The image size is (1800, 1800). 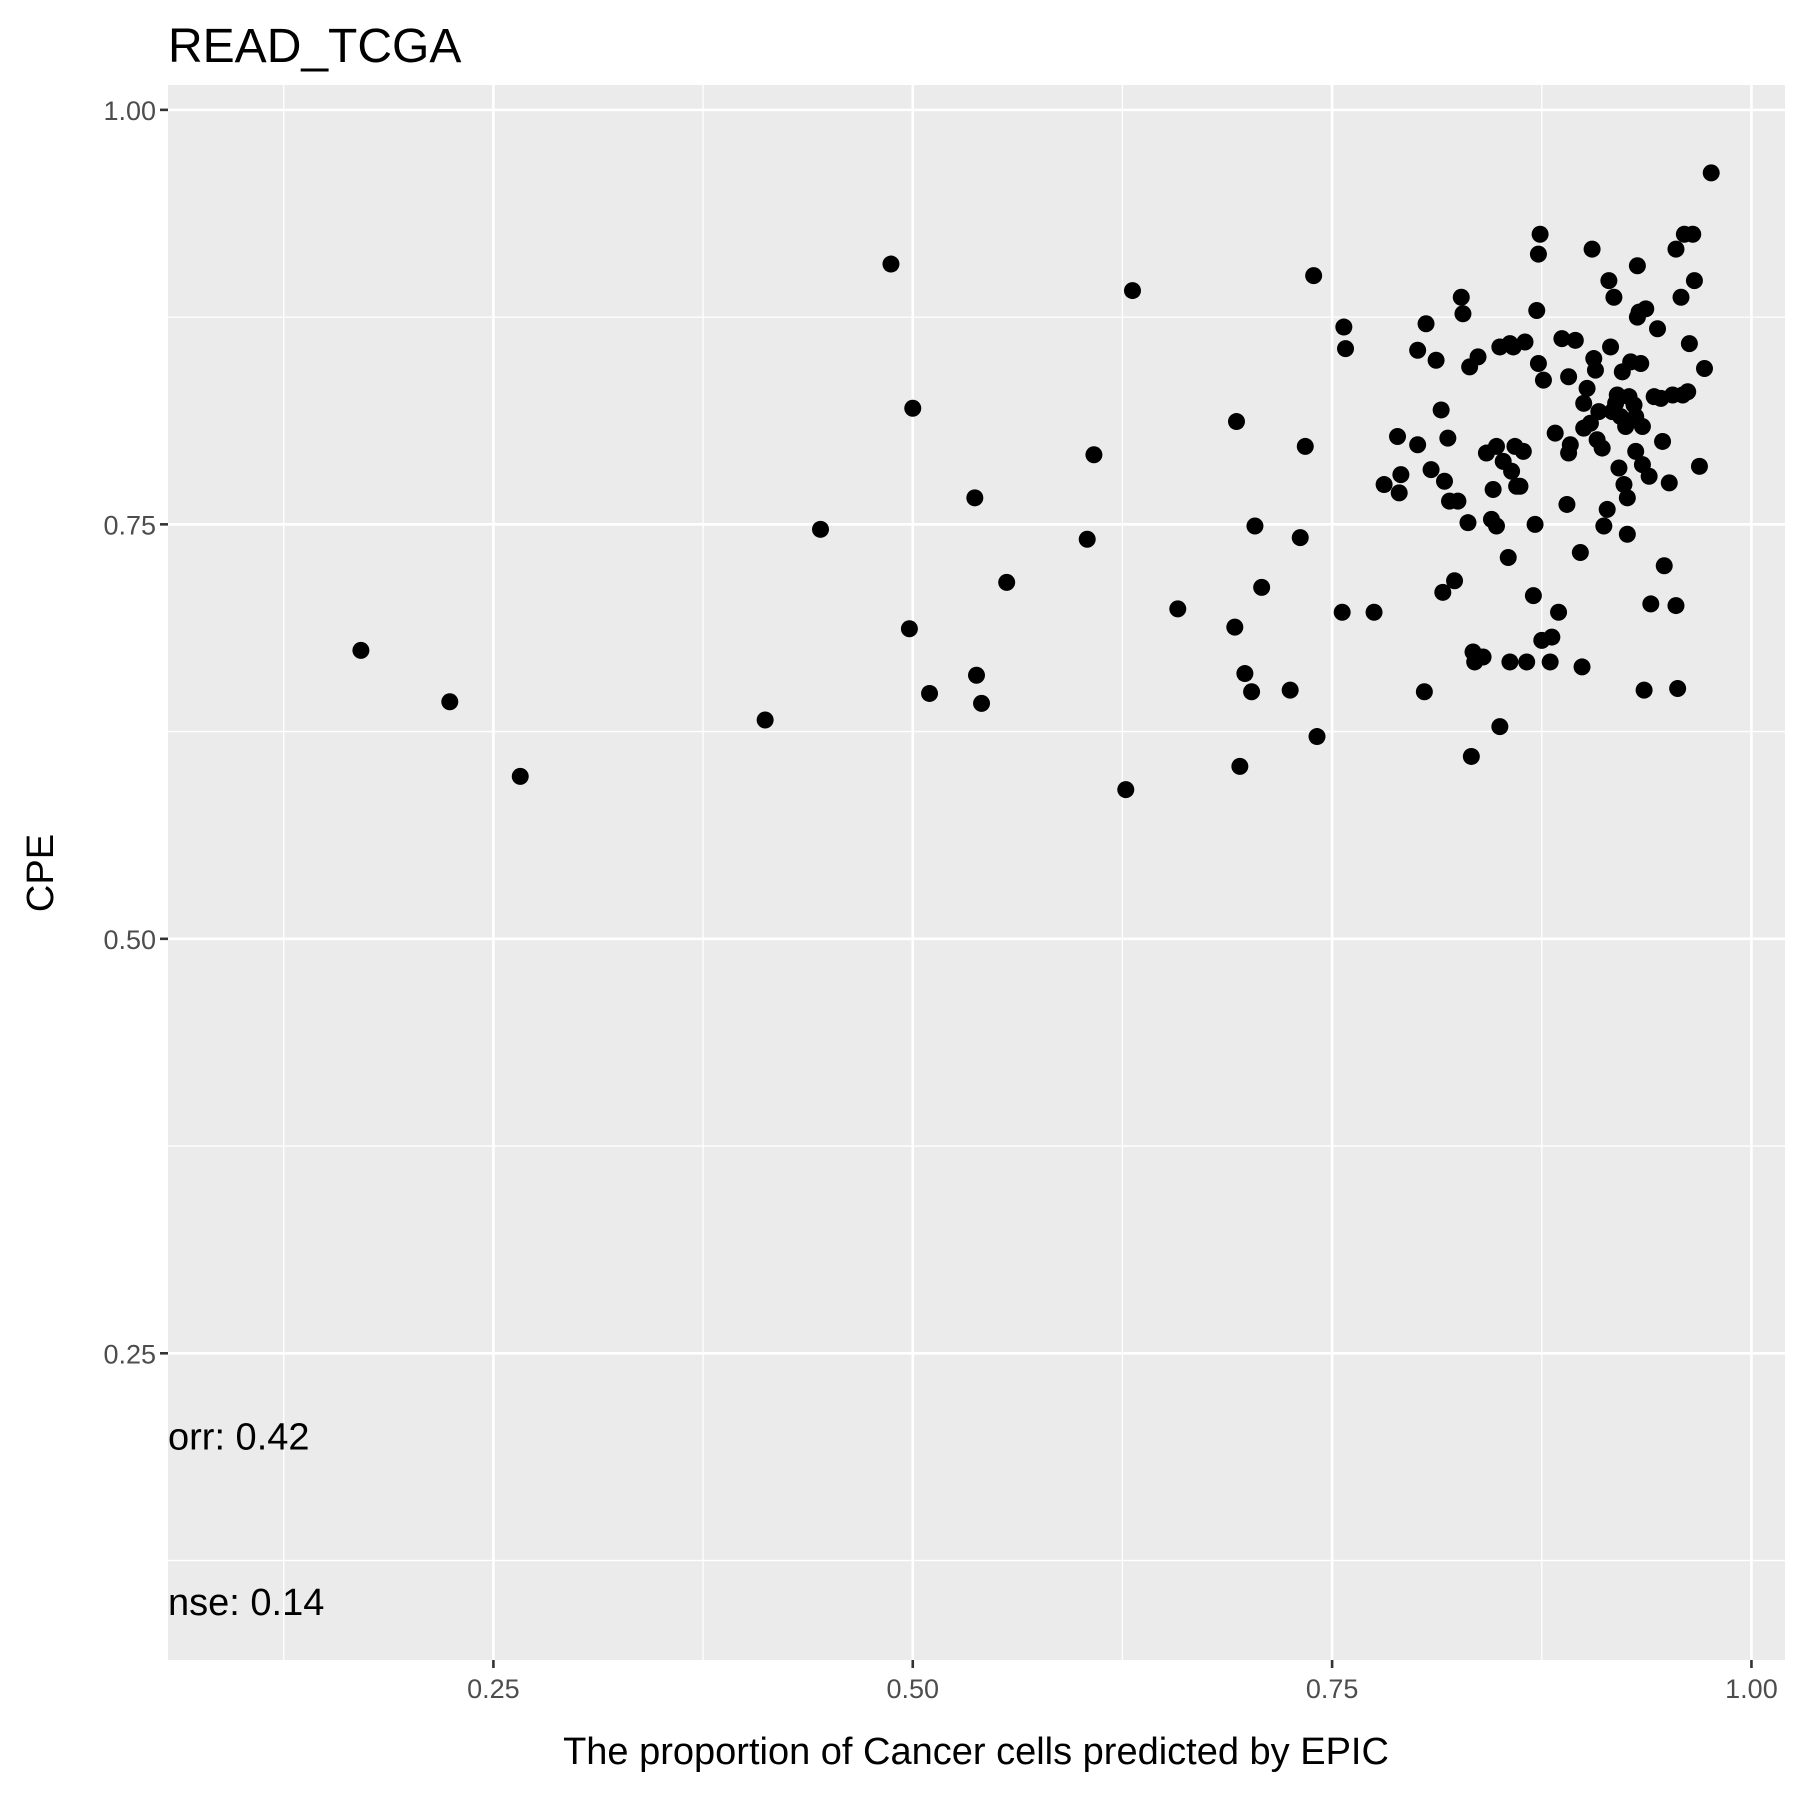 I want to click on annotation-text: orr: 0.42, so click(x=239, y=1437).